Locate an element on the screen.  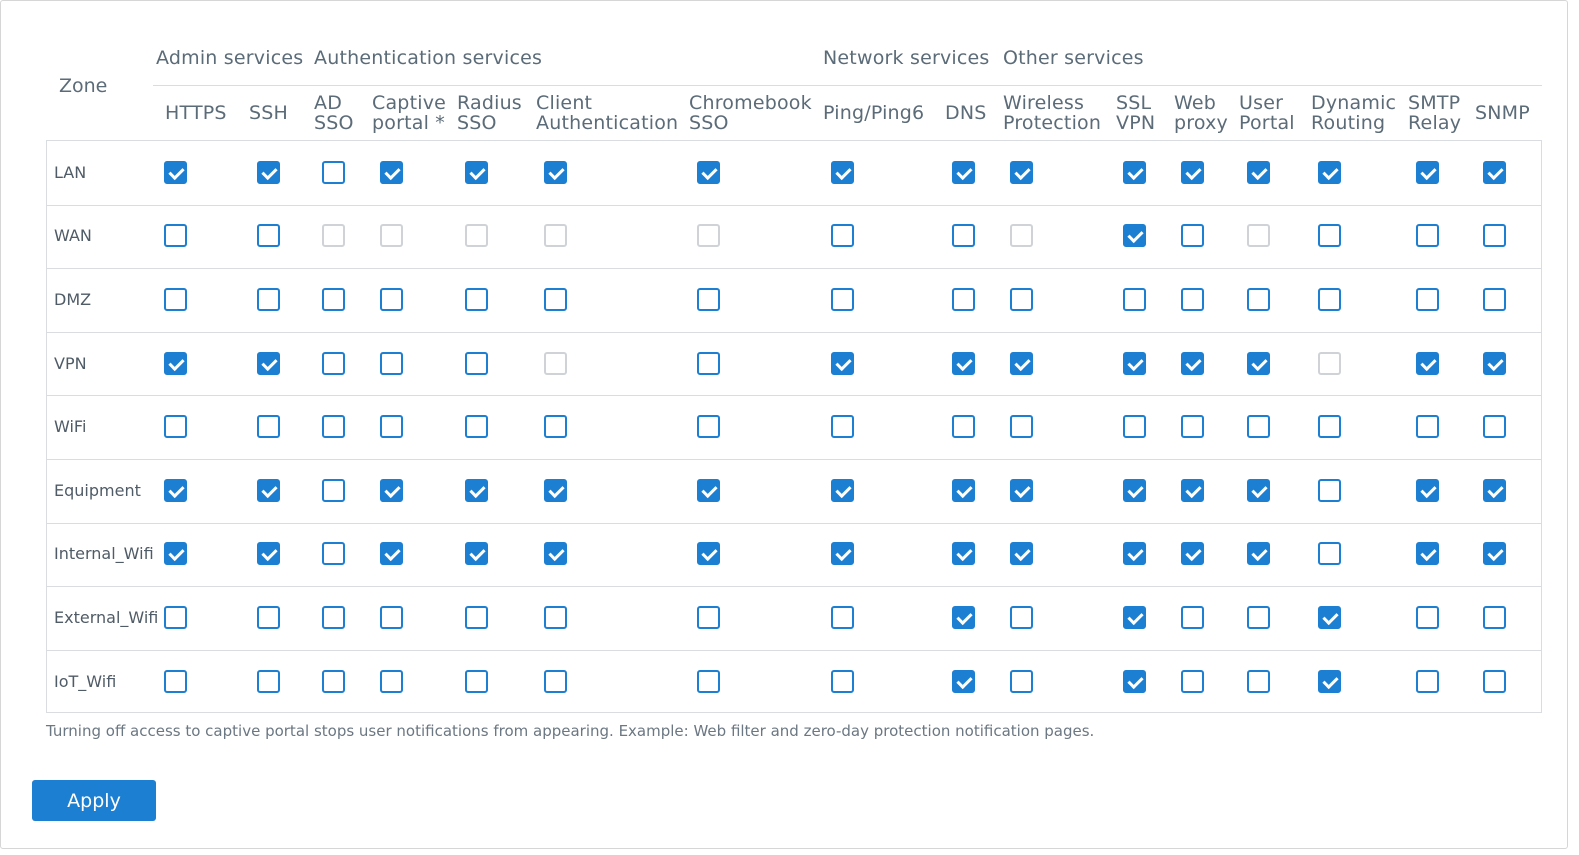
checkbox-iot_wifi-https is located at coordinates (175, 681).